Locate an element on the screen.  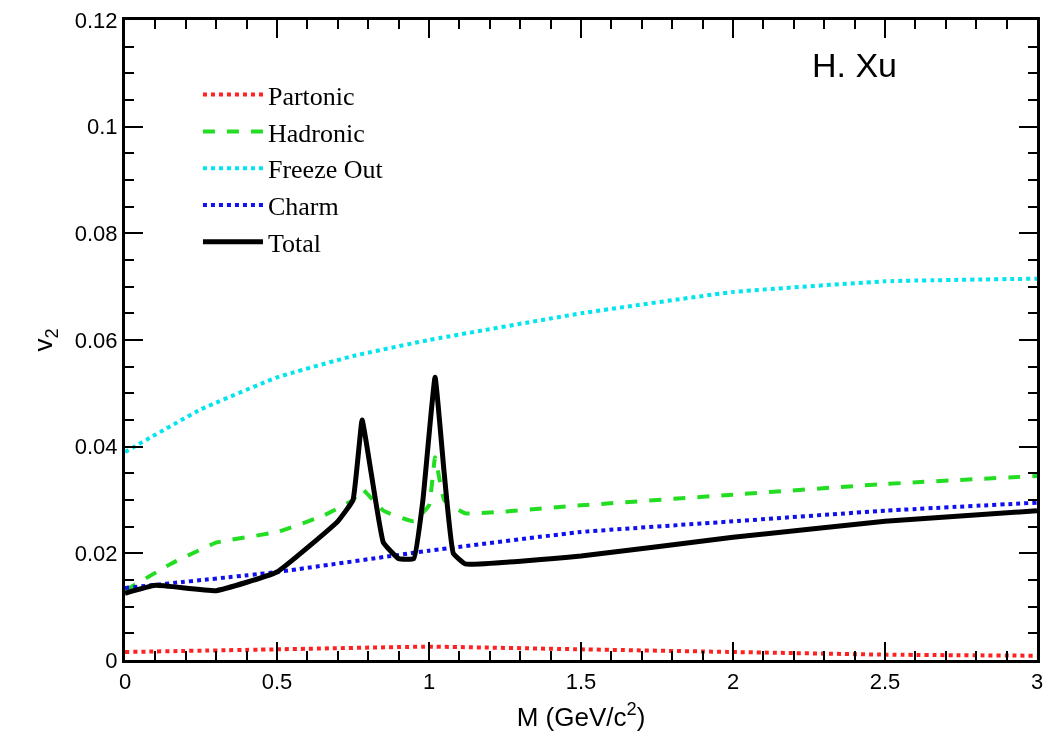
legend-label: Freeze Out is located at coordinates (325, 170).